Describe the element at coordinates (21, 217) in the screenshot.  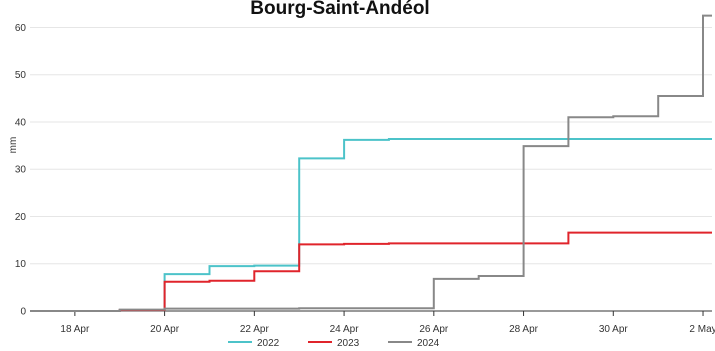
I see `y-tick-label: 20` at that location.